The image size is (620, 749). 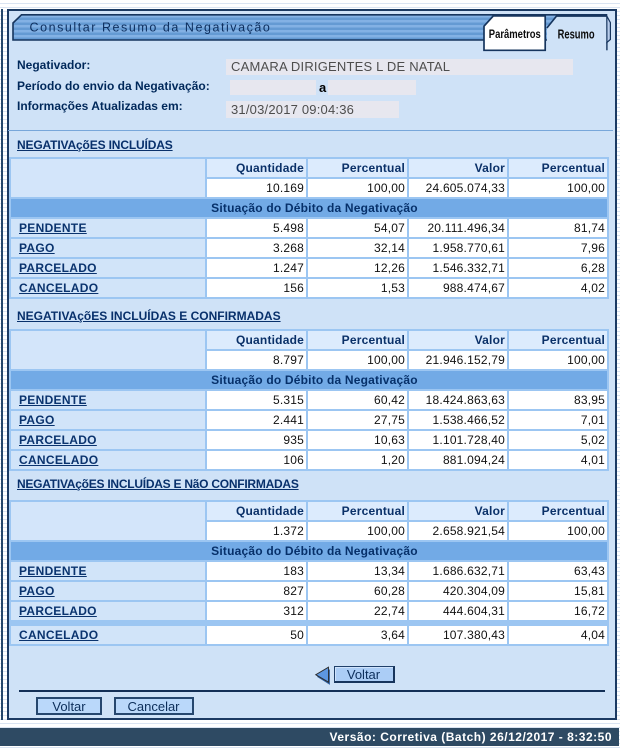 I want to click on svg-text: Parâmetros, so click(x=515, y=34).